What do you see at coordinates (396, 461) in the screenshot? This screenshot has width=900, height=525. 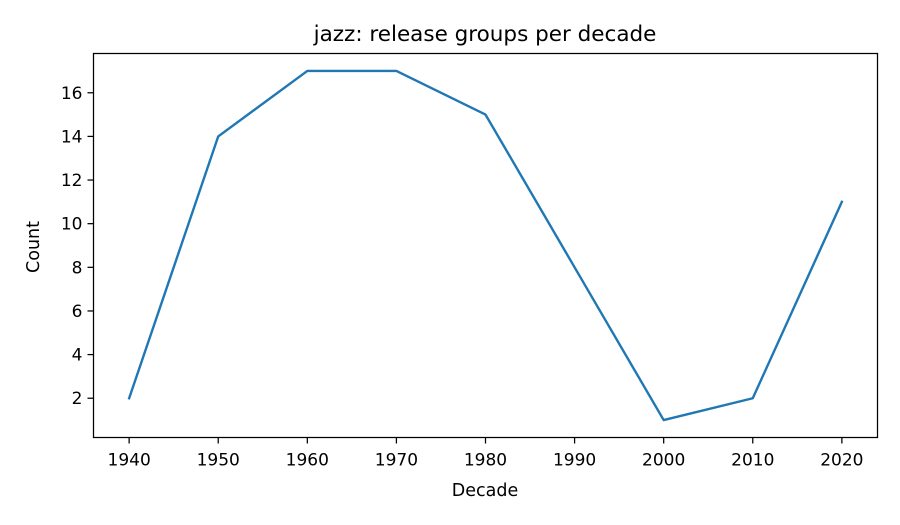 I see `x-tick-label: 1970` at bounding box center [396, 461].